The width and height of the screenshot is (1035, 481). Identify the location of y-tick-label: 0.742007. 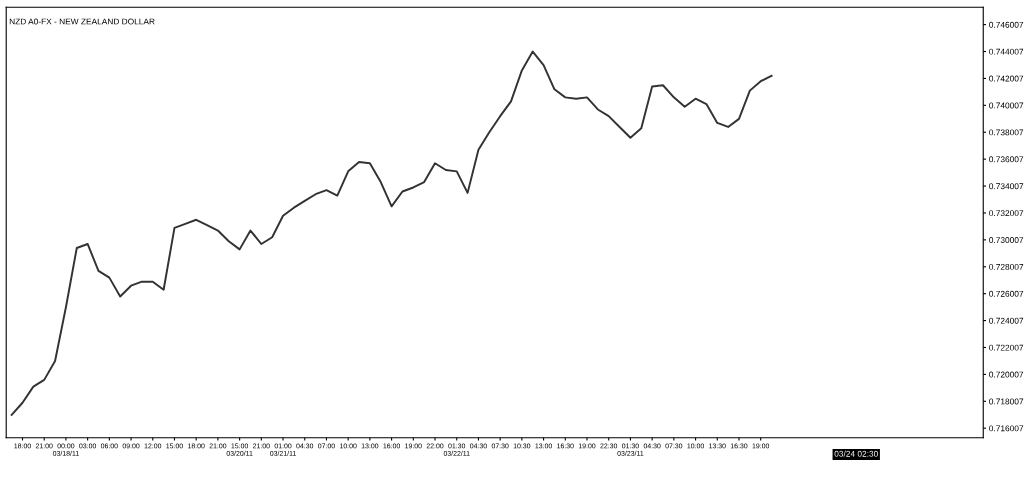
(1006, 78).